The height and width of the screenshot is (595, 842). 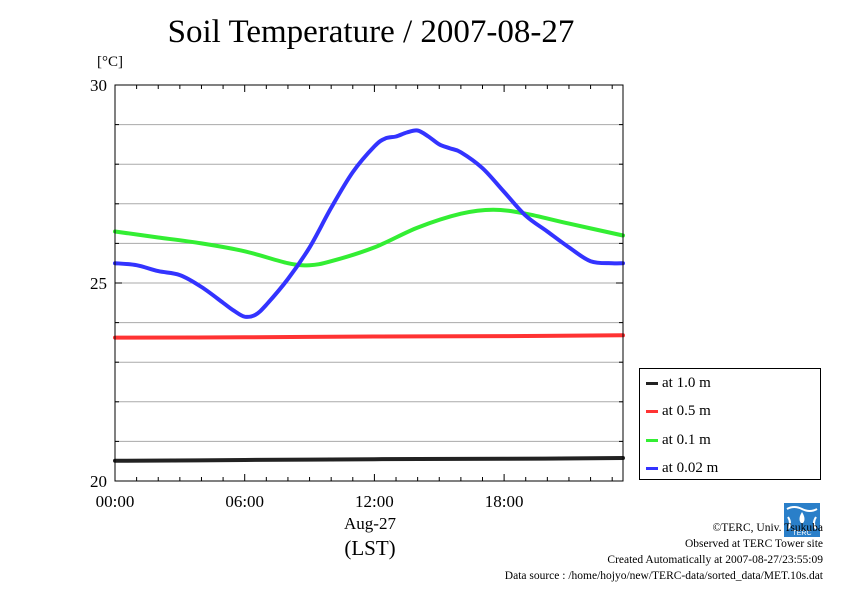 What do you see at coordinates (767, 528) in the screenshot?
I see `credit-copyright: ©TERC, Univ. Tsukuba` at bounding box center [767, 528].